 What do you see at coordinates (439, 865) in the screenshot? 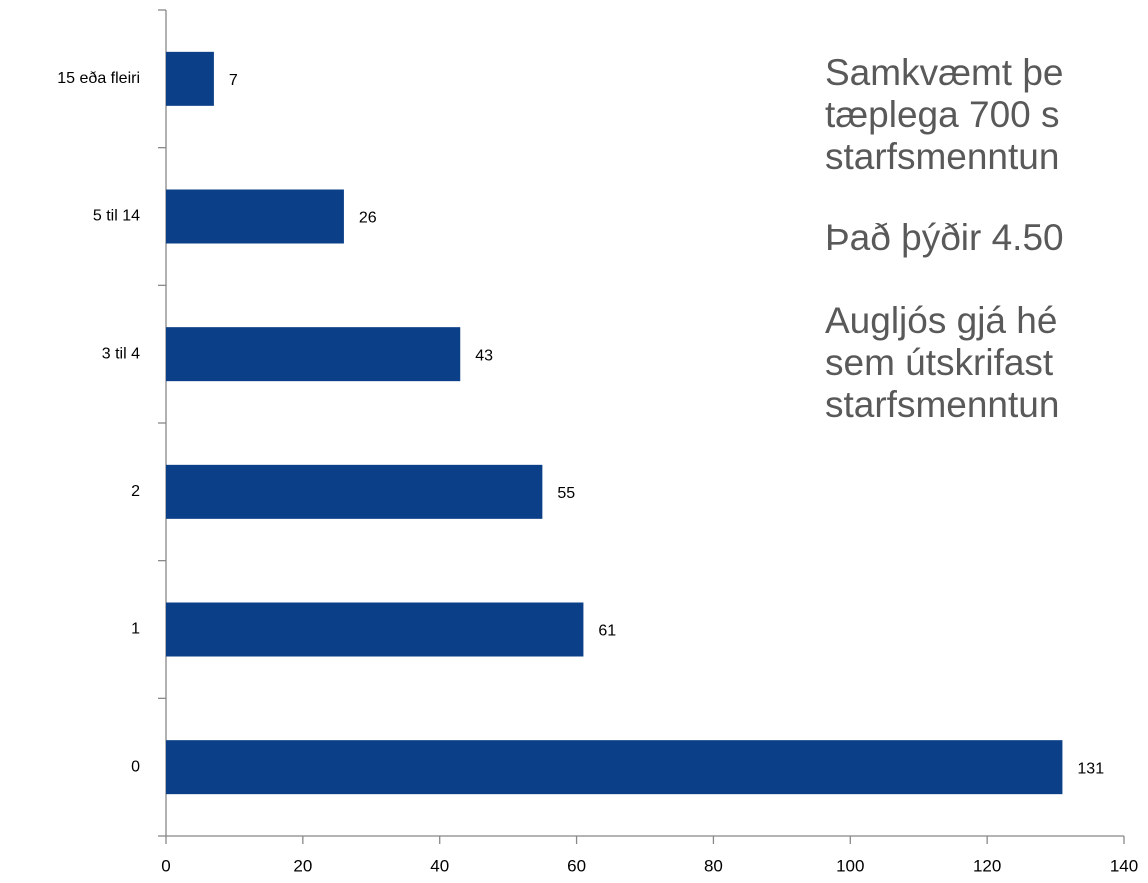
I see `x-tick-label: 40` at bounding box center [439, 865].